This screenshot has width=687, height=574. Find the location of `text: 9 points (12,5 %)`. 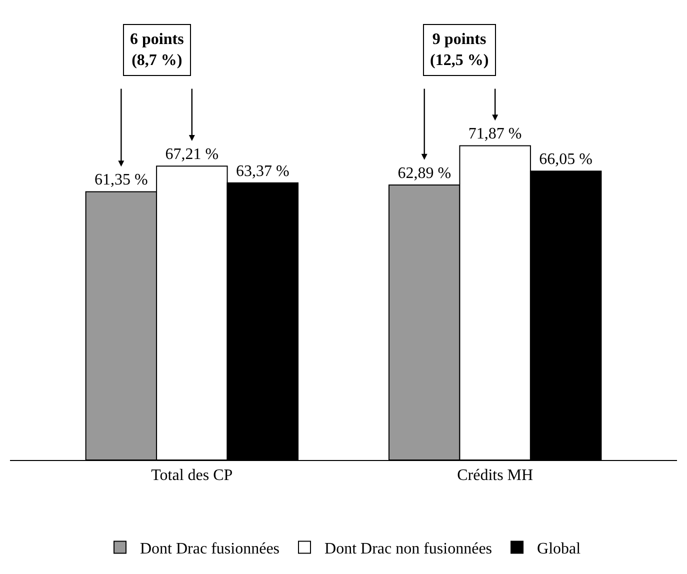

text: 9 points (12,5 %) is located at coordinates (459, 50).